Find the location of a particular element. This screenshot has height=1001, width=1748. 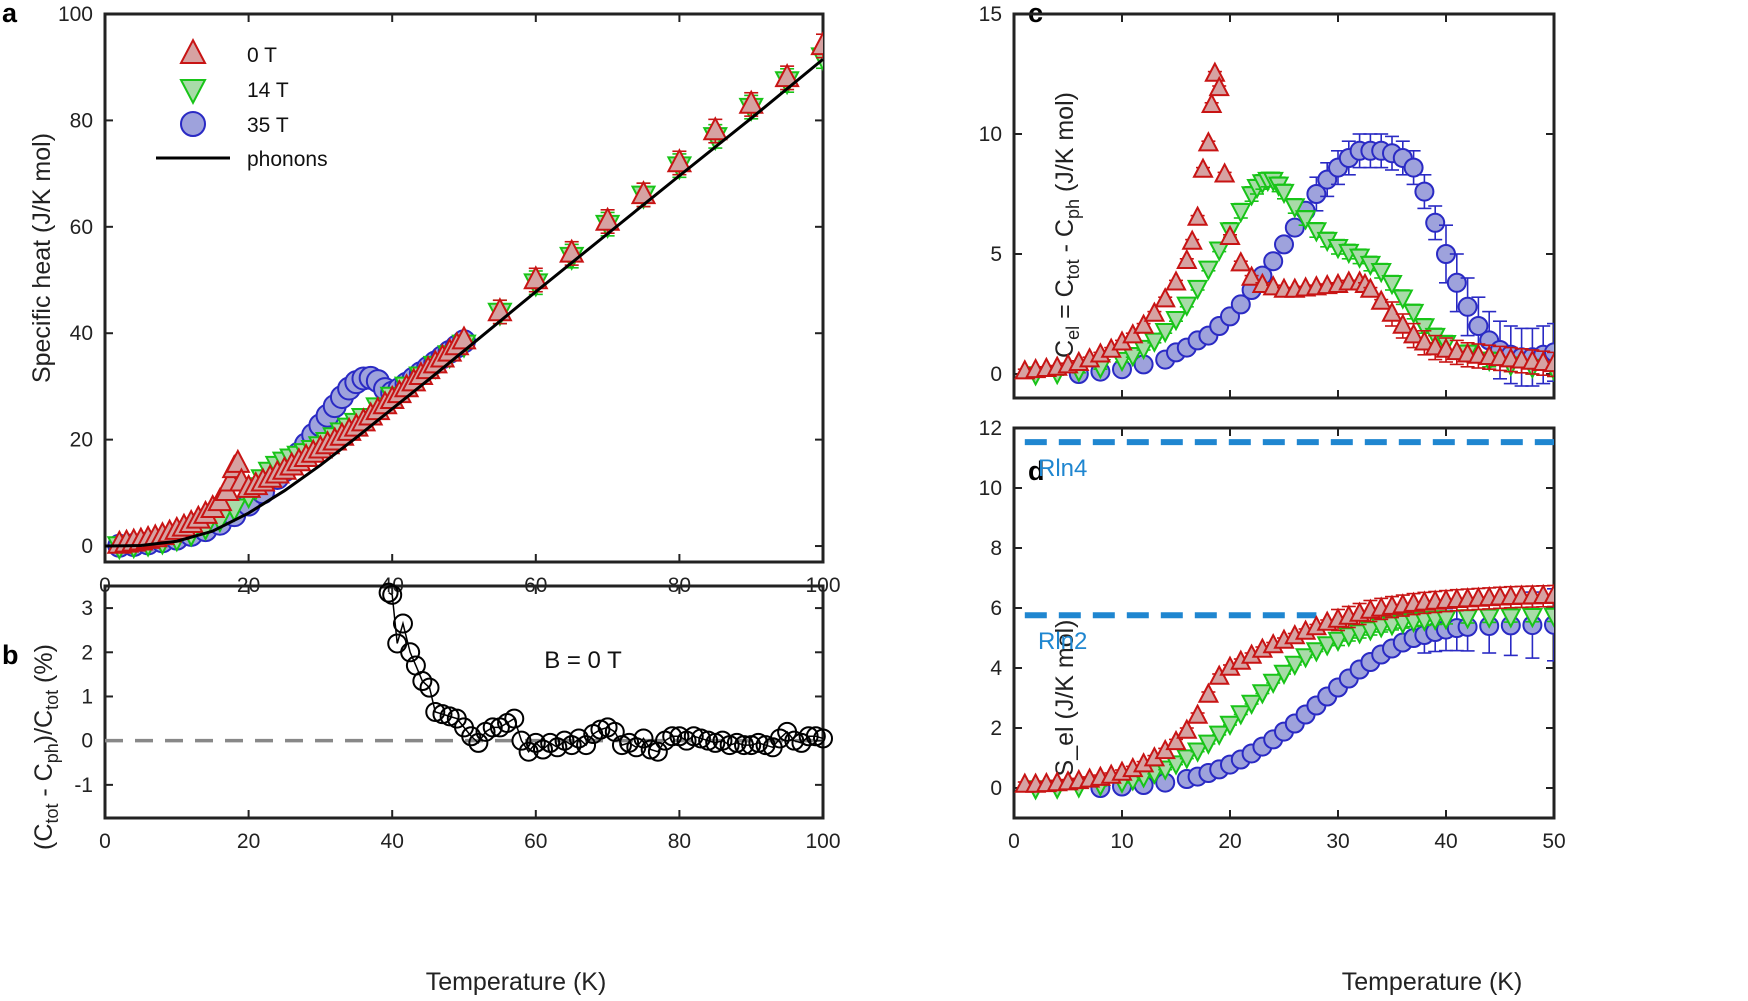

legend-marker-14t is located at coordinates (193, 92).